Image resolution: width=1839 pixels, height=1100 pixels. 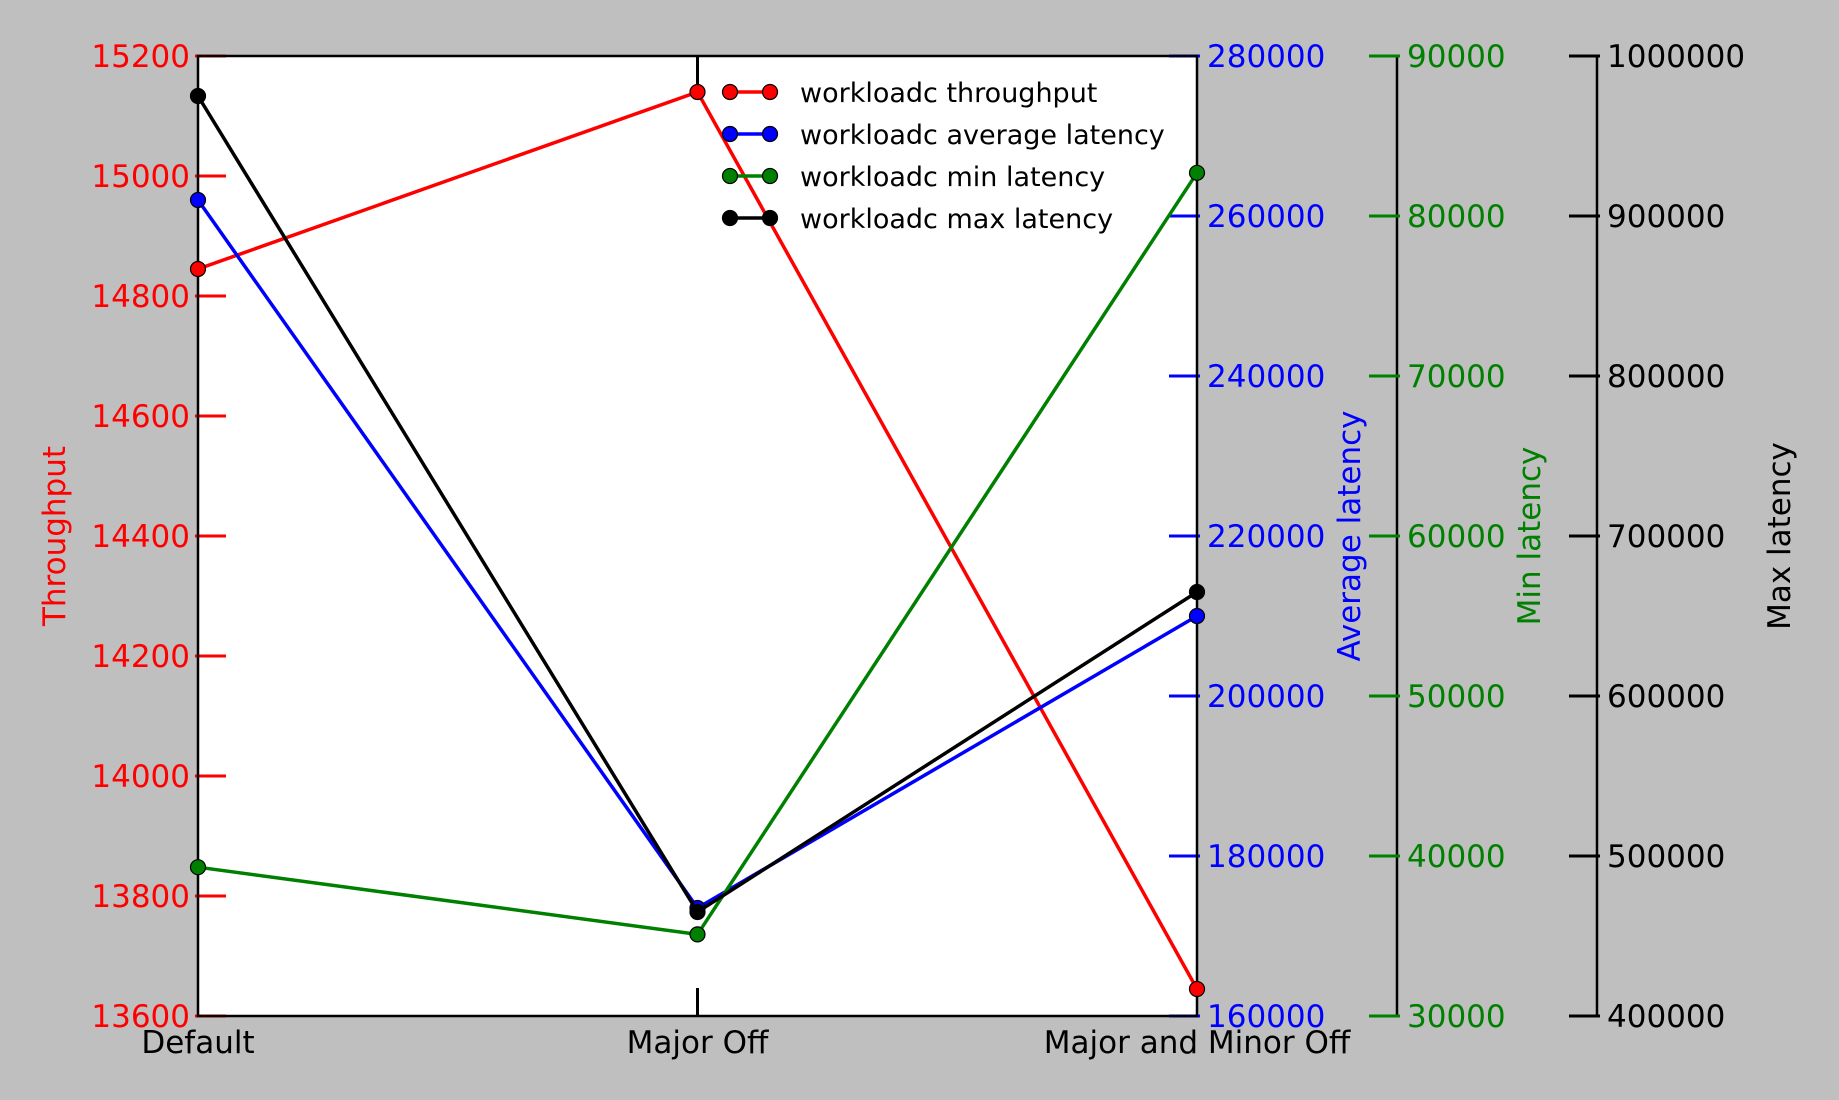 I want to click on legend-label-min: workloadc min latency, so click(x=952, y=177).